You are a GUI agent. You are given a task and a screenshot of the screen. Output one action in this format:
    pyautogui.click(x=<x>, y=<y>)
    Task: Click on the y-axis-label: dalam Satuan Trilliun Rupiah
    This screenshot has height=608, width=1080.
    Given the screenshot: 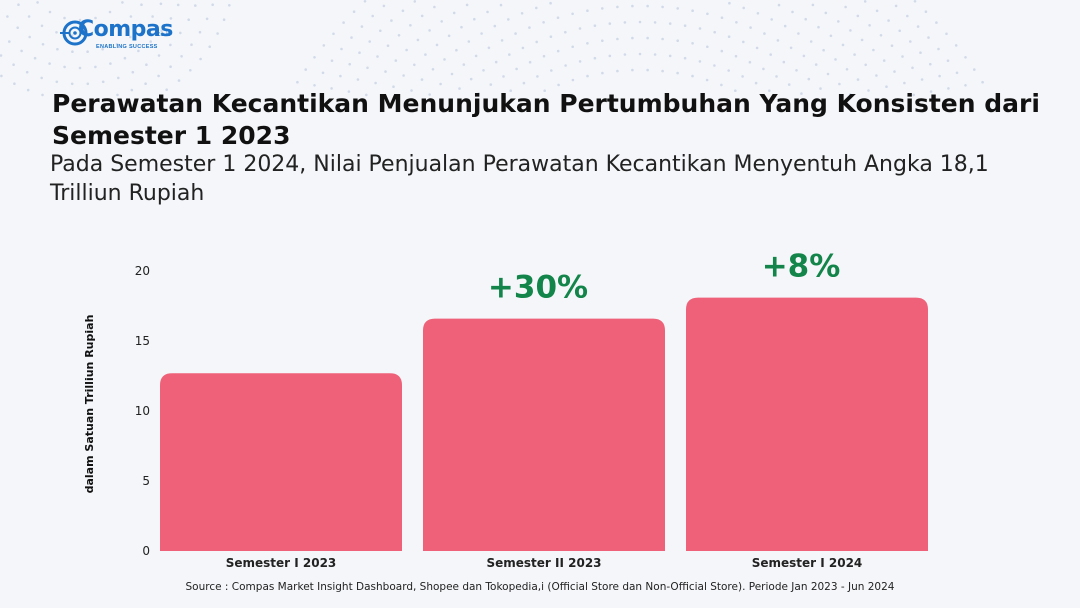 What is the action you would take?
    pyautogui.click(x=89, y=404)
    